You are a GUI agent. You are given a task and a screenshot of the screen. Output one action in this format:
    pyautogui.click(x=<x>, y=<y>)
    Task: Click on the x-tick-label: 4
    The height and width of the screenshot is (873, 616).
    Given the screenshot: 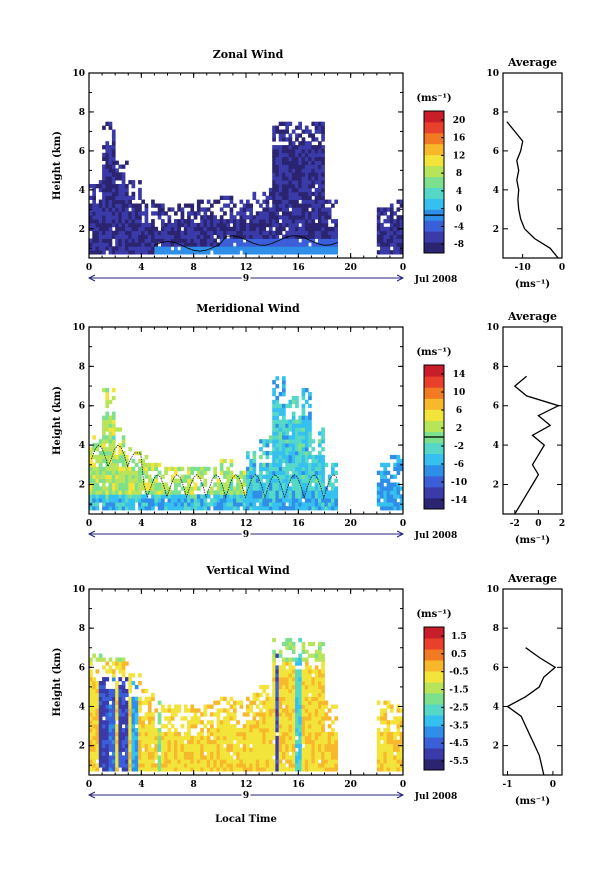 What is the action you would take?
    pyautogui.click(x=141, y=785)
    